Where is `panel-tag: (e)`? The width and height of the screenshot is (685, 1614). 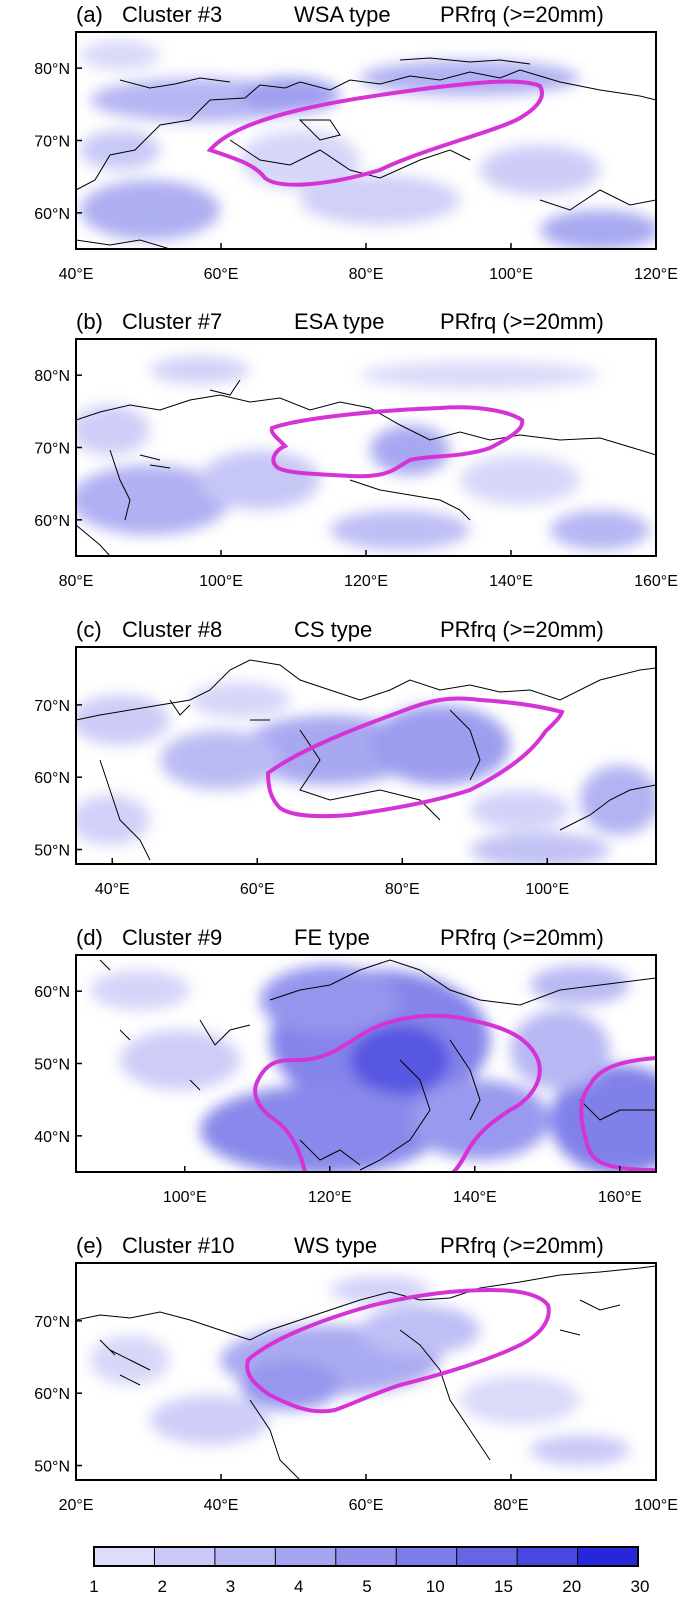
panel-tag: (e) is located at coordinates (89, 1245).